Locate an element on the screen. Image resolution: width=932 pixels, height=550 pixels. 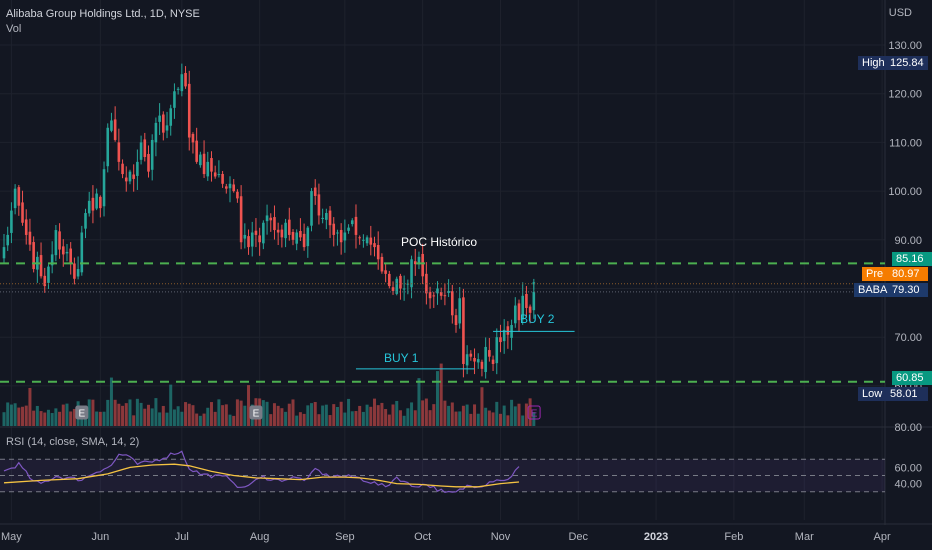
rsi-label: RSI (14, close, SMA, 14, 2) is located at coordinates (73, 442).